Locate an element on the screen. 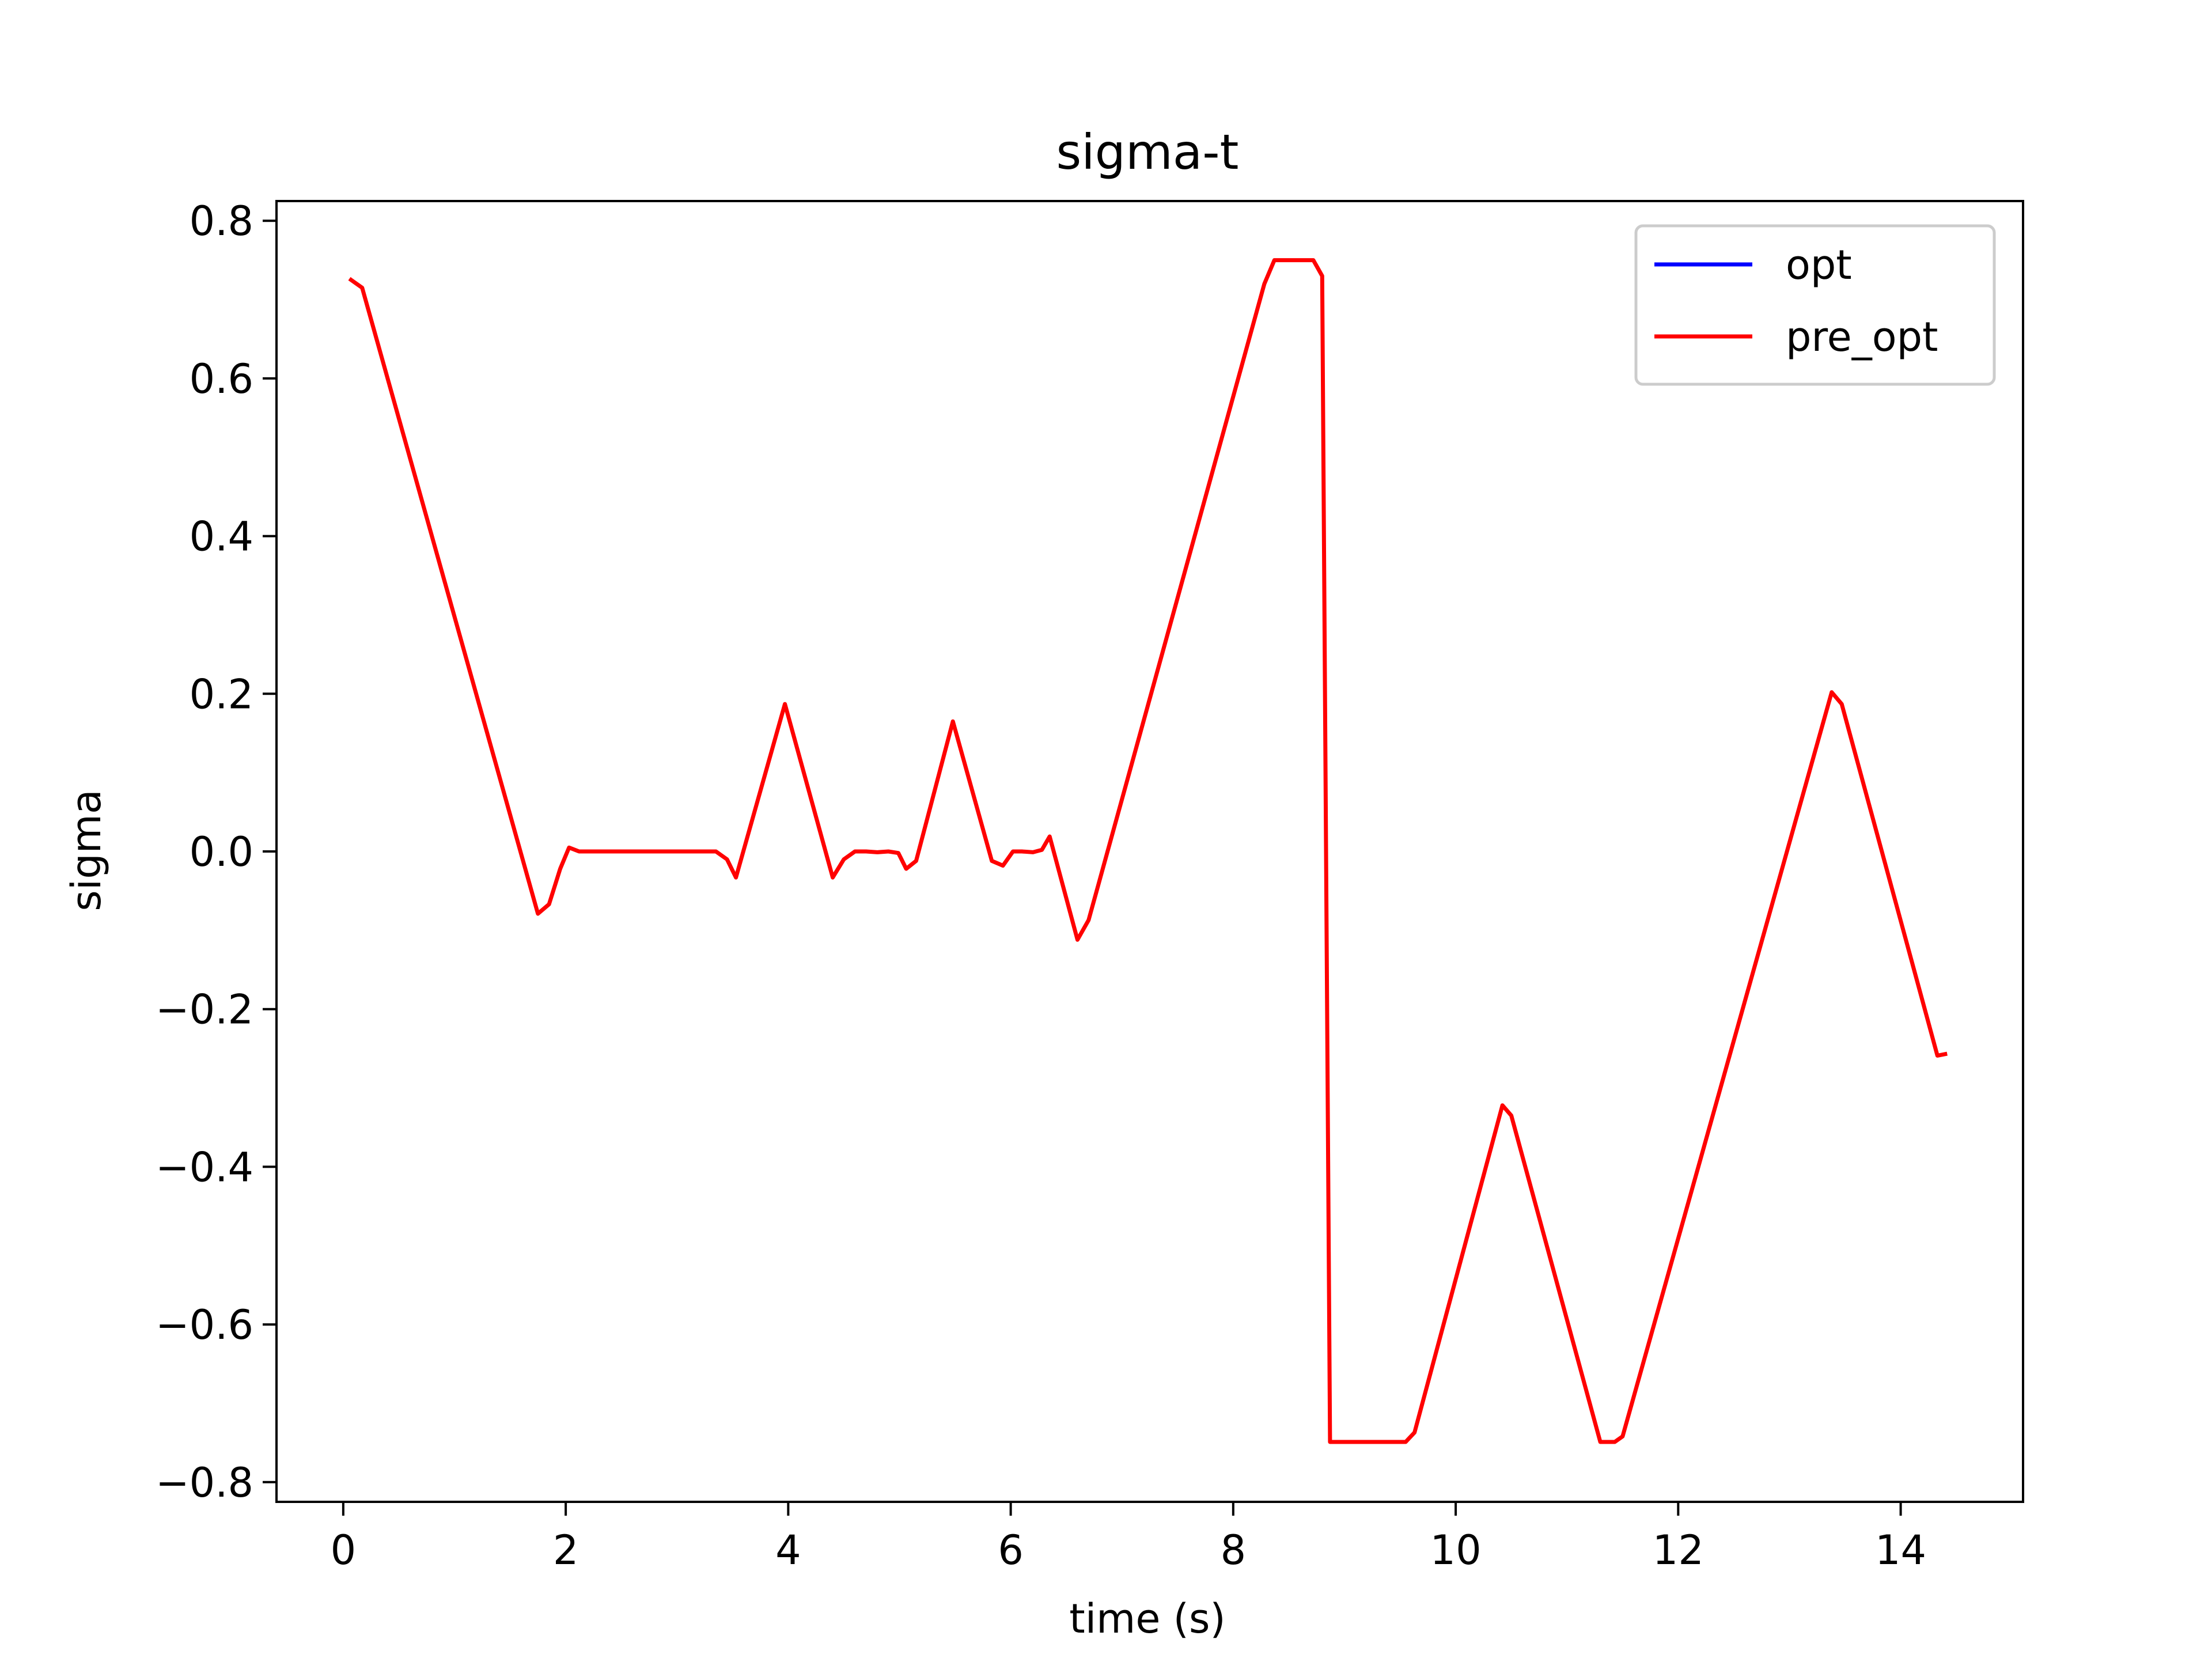 The height and width of the screenshot is (1662, 2212). chart-title: sigma-t is located at coordinates (1147, 152).